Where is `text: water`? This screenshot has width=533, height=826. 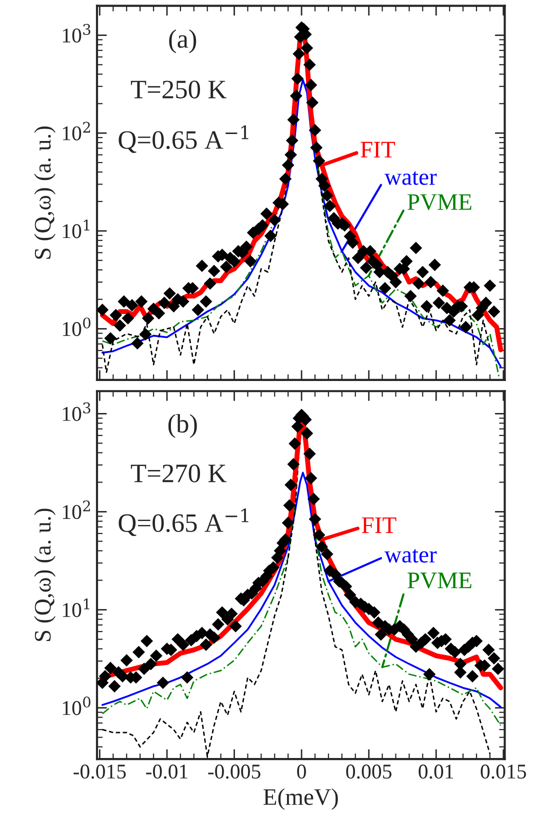
text: water is located at coordinates (410, 178).